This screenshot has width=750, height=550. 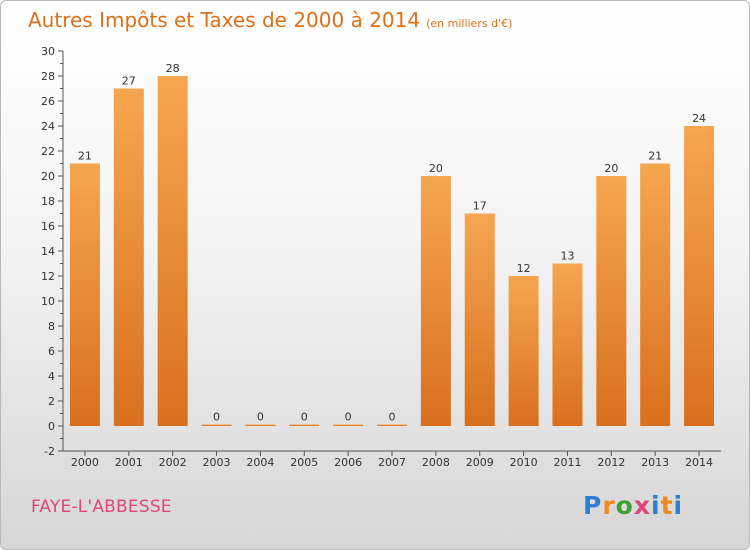 I want to click on x-tick-label: 2002, so click(x=173, y=462).